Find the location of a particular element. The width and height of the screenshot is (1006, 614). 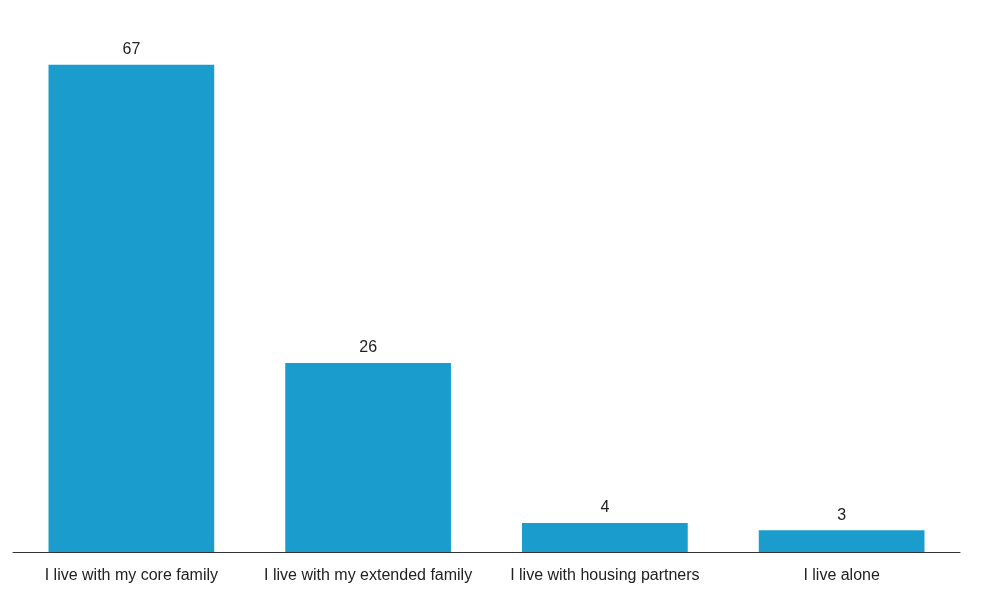

x-tick-label: I live with my core family is located at coordinates (131, 574).